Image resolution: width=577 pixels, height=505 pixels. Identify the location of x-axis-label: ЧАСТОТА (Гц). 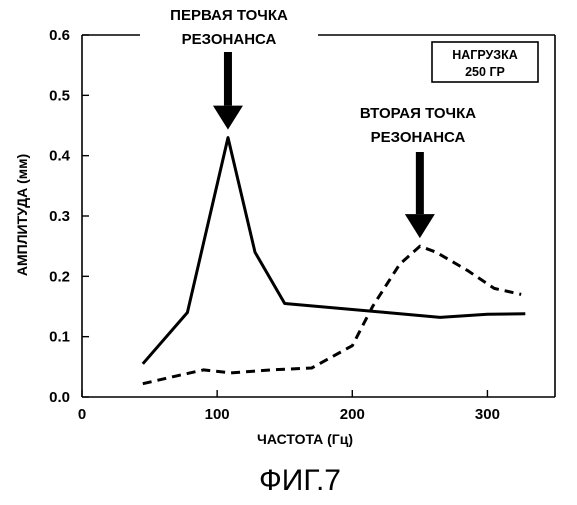
(305, 439).